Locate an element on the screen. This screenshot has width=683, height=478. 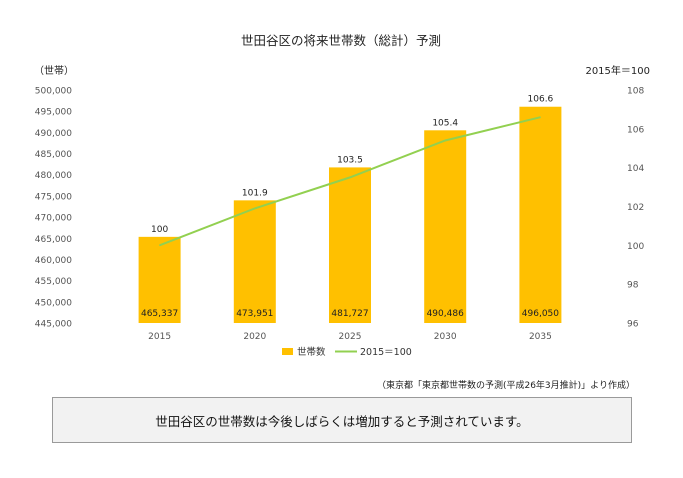
right-tick-label: 108 is located at coordinates (635, 92).